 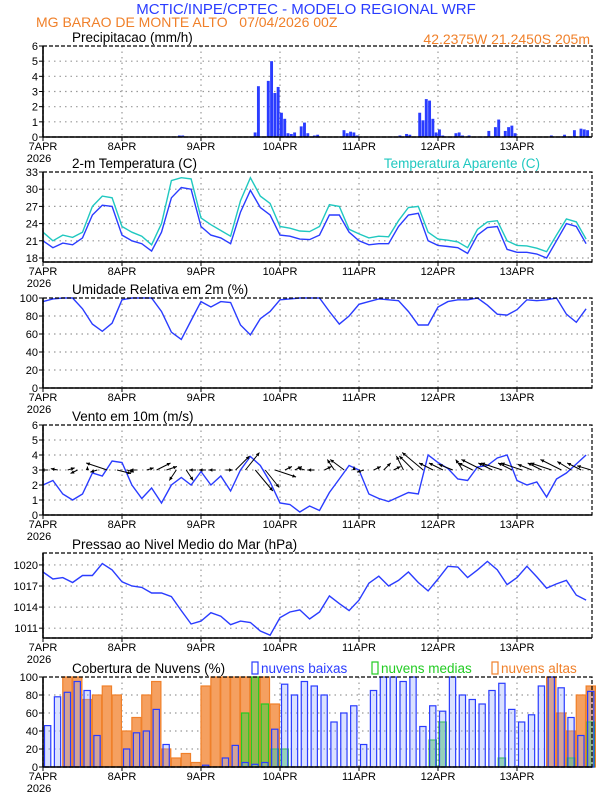 I want to click on x-tick-label: 9APR, so click(x=201, y=398).